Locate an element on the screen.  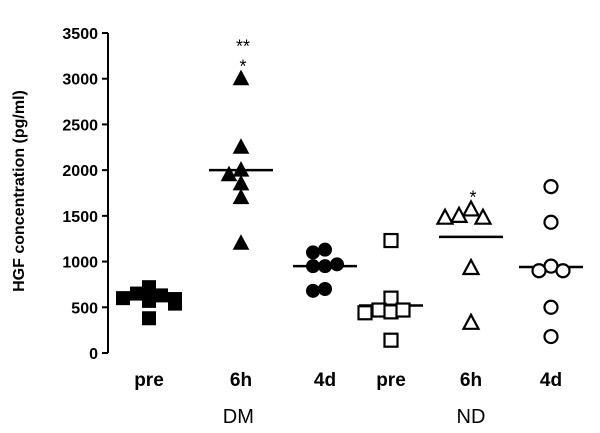
y-tick-label: 0 is located at coordinates (93, 354).